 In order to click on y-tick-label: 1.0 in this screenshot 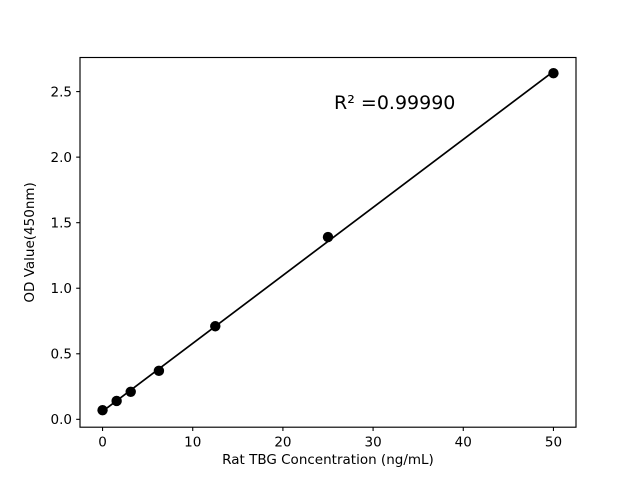, I will do `click(61, 289)`.